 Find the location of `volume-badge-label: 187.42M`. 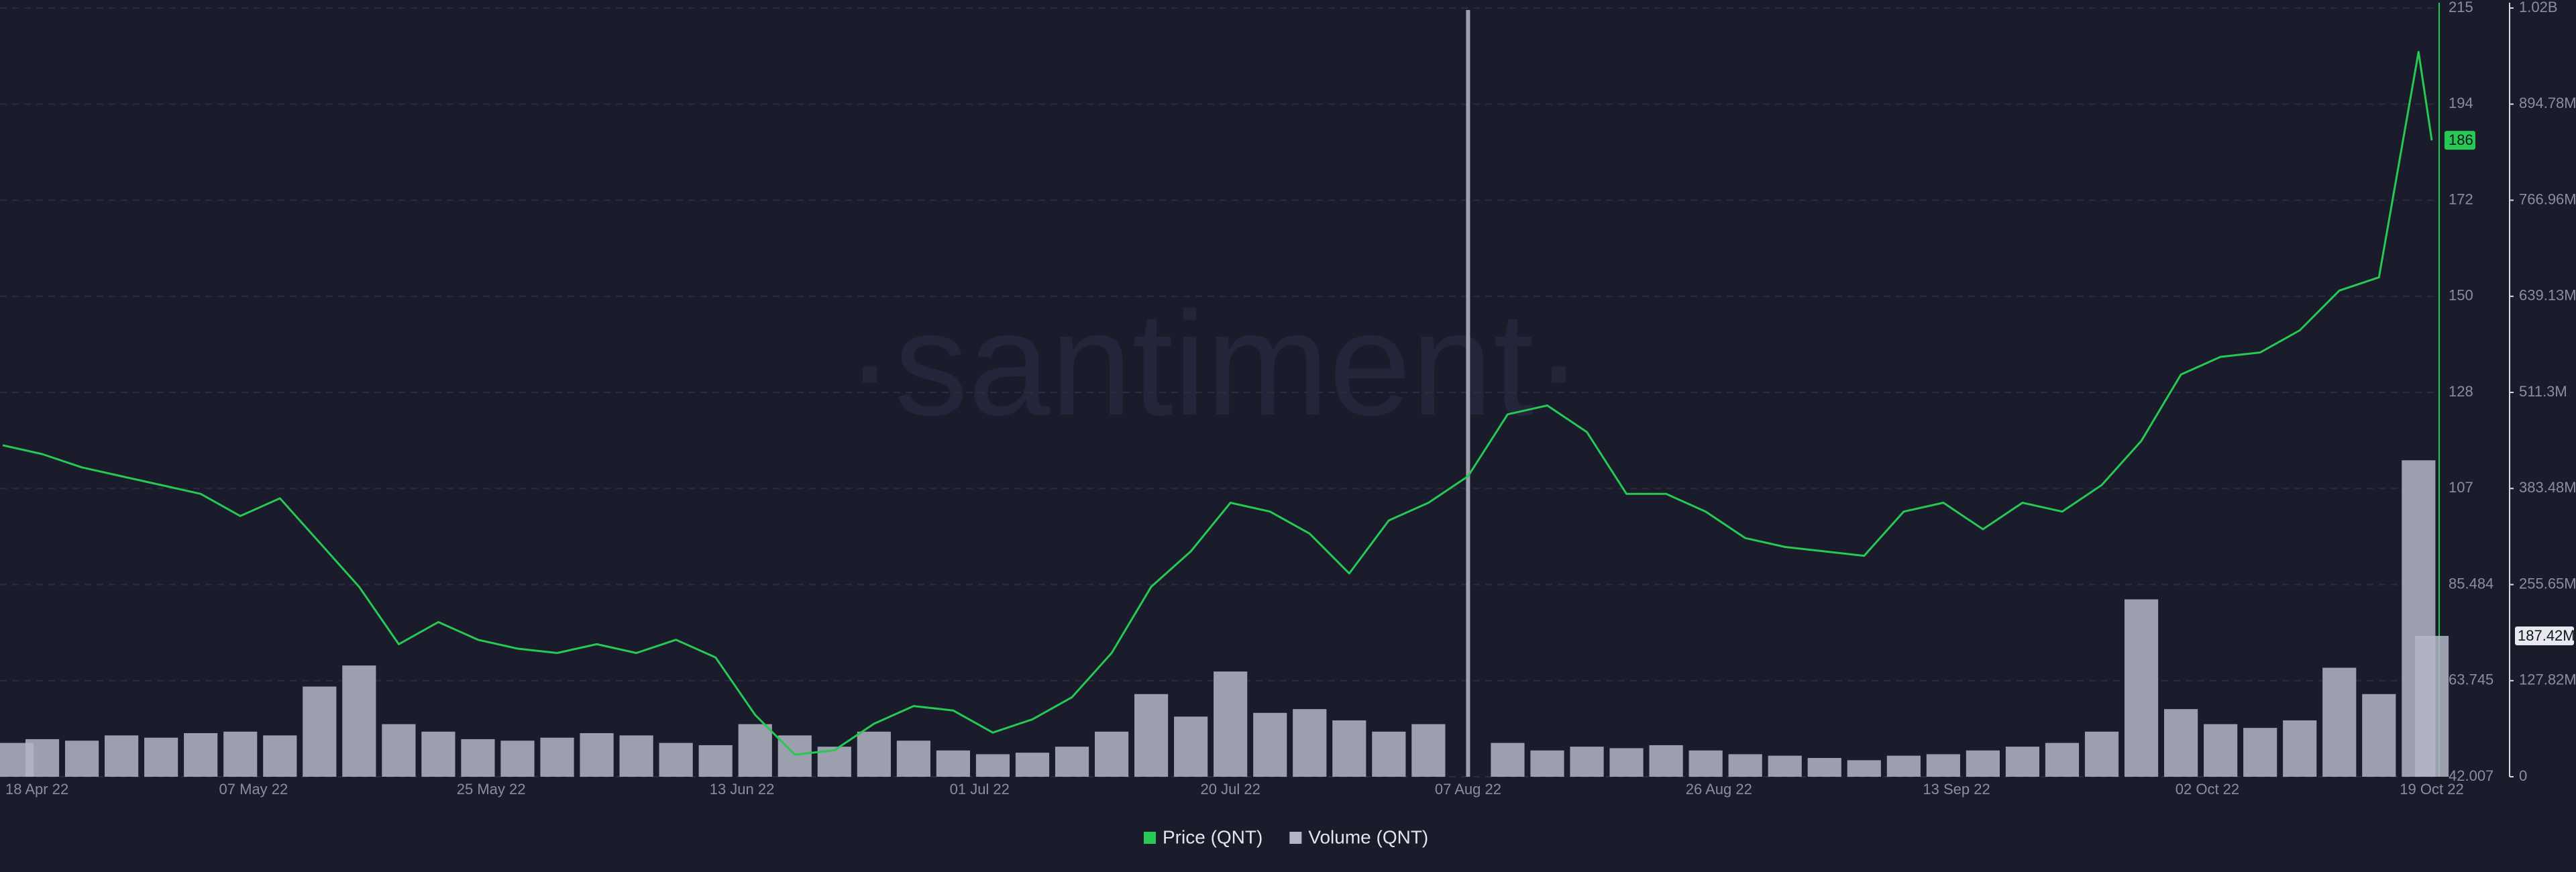

volume-badge-label: 187.42M is located at coordinates (2546, 635).